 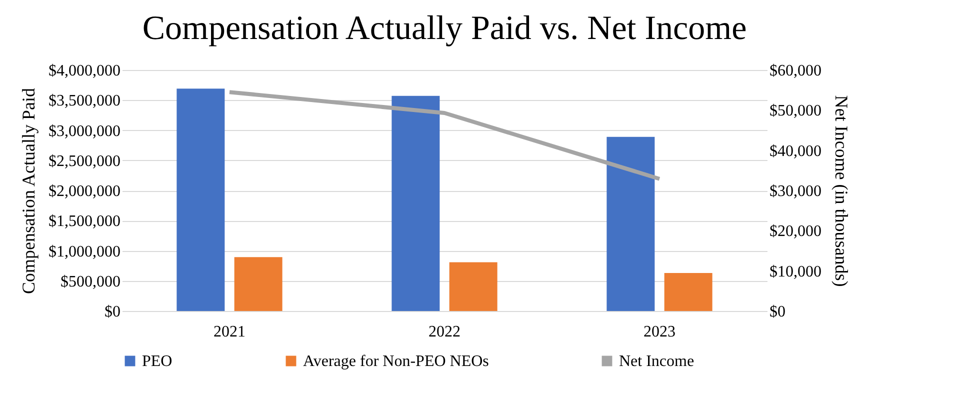 I want to click on y2-tick-label: $20,000, so click(x=796, y=231).